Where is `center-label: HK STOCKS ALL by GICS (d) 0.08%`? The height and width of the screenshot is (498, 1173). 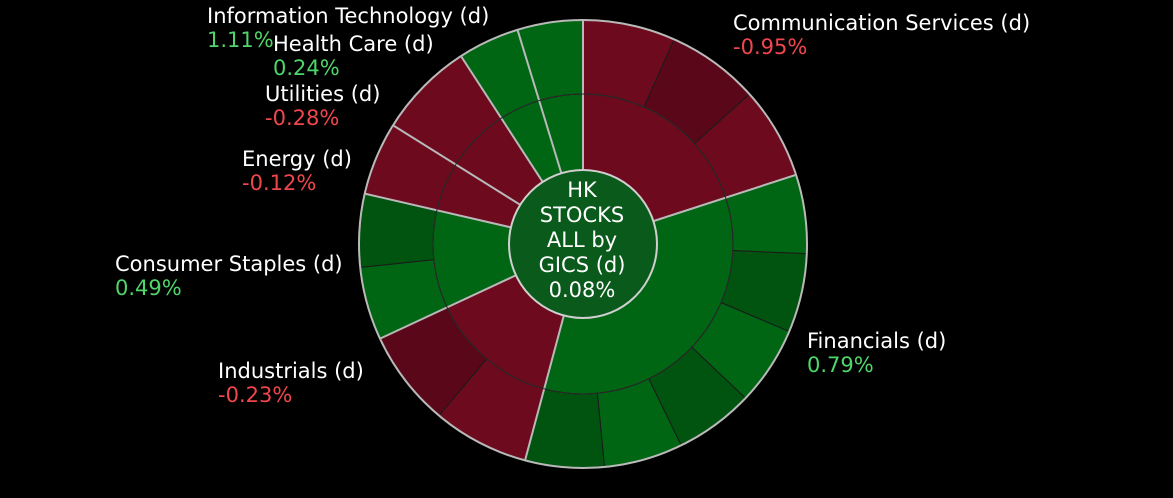
center-label: HK STOCKS ALL by GICS (d) 0.08% is located at coordinates (582, 240).